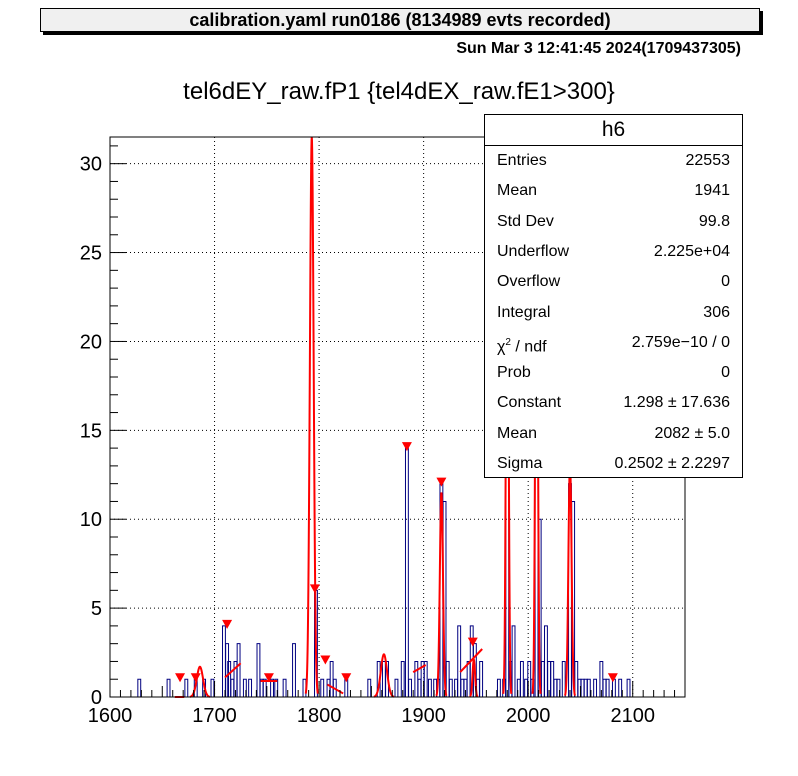  I want to click on stats-key: Constant, so click(529, 403).